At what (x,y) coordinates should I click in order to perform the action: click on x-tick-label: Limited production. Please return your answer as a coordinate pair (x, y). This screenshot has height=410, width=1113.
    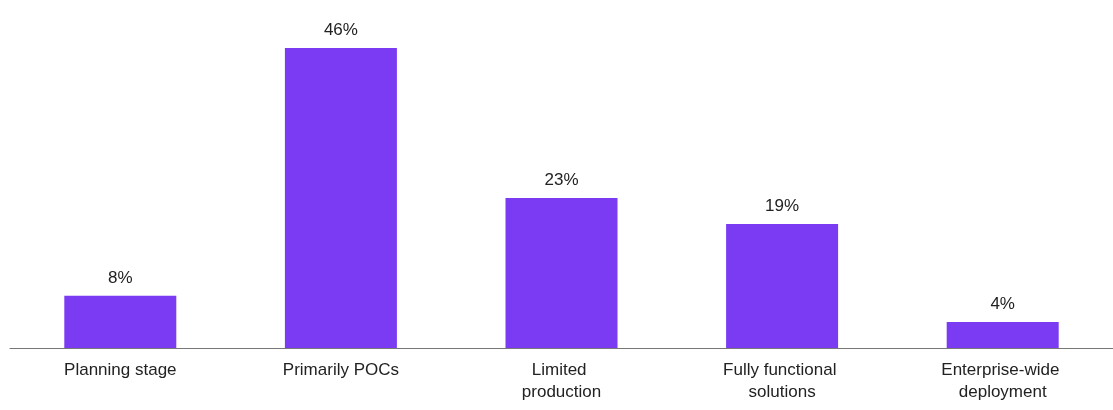
    Looking at the image, I should click on (561, 380).